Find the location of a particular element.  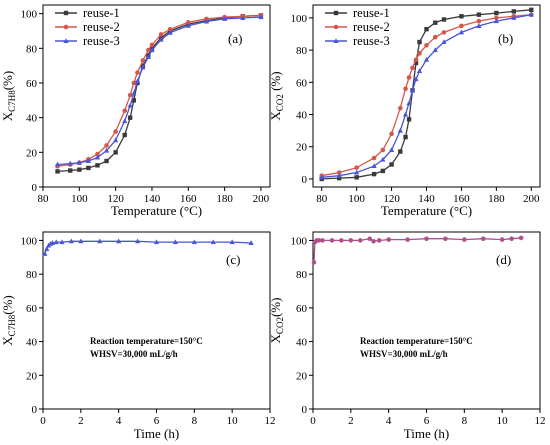

y-tick-label: 100 is located at coordinates (29, 15).